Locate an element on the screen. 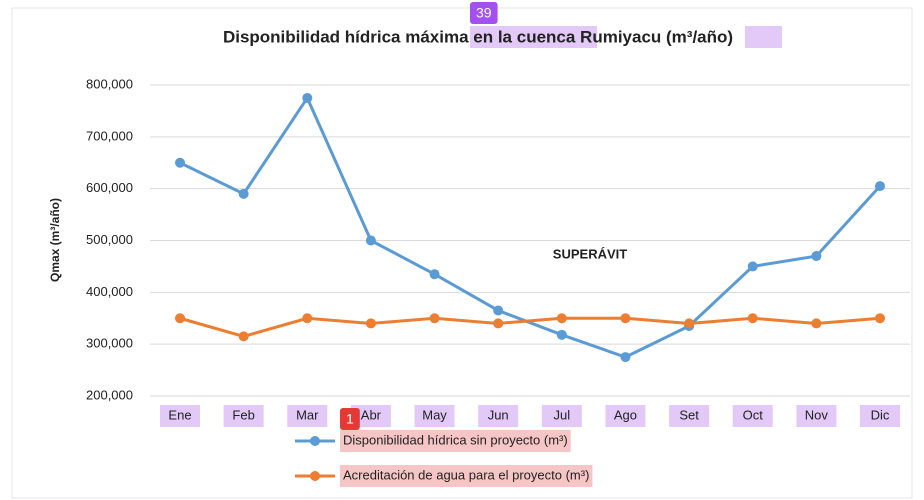 The image size is (924, 500). x-tick-label: Ene is located at coordinates (179, 414).